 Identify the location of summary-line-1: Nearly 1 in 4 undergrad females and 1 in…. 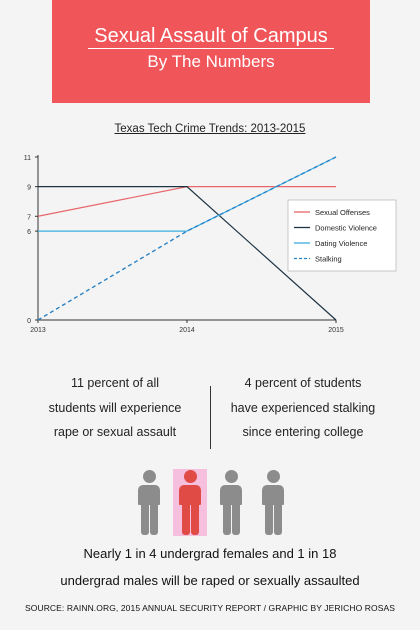
(210, 553).